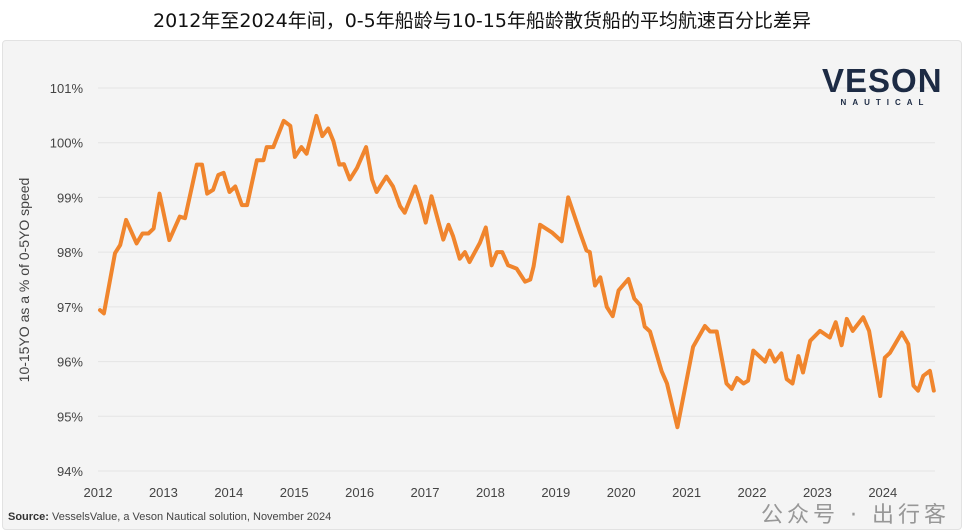  I want to click on y-axis-label: 10-15YO as a % of 0-5YO speed, so click(24, 280).